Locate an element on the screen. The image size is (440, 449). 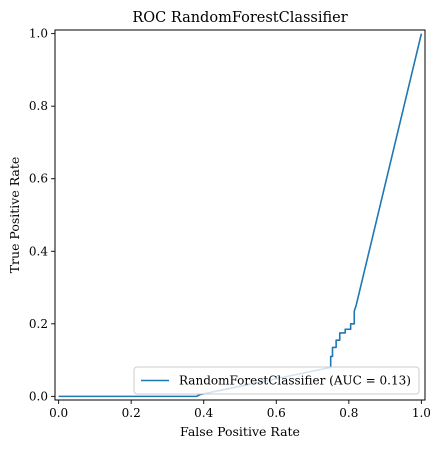
y-tick-label: 0.8 is located at coordinates (38, 106).